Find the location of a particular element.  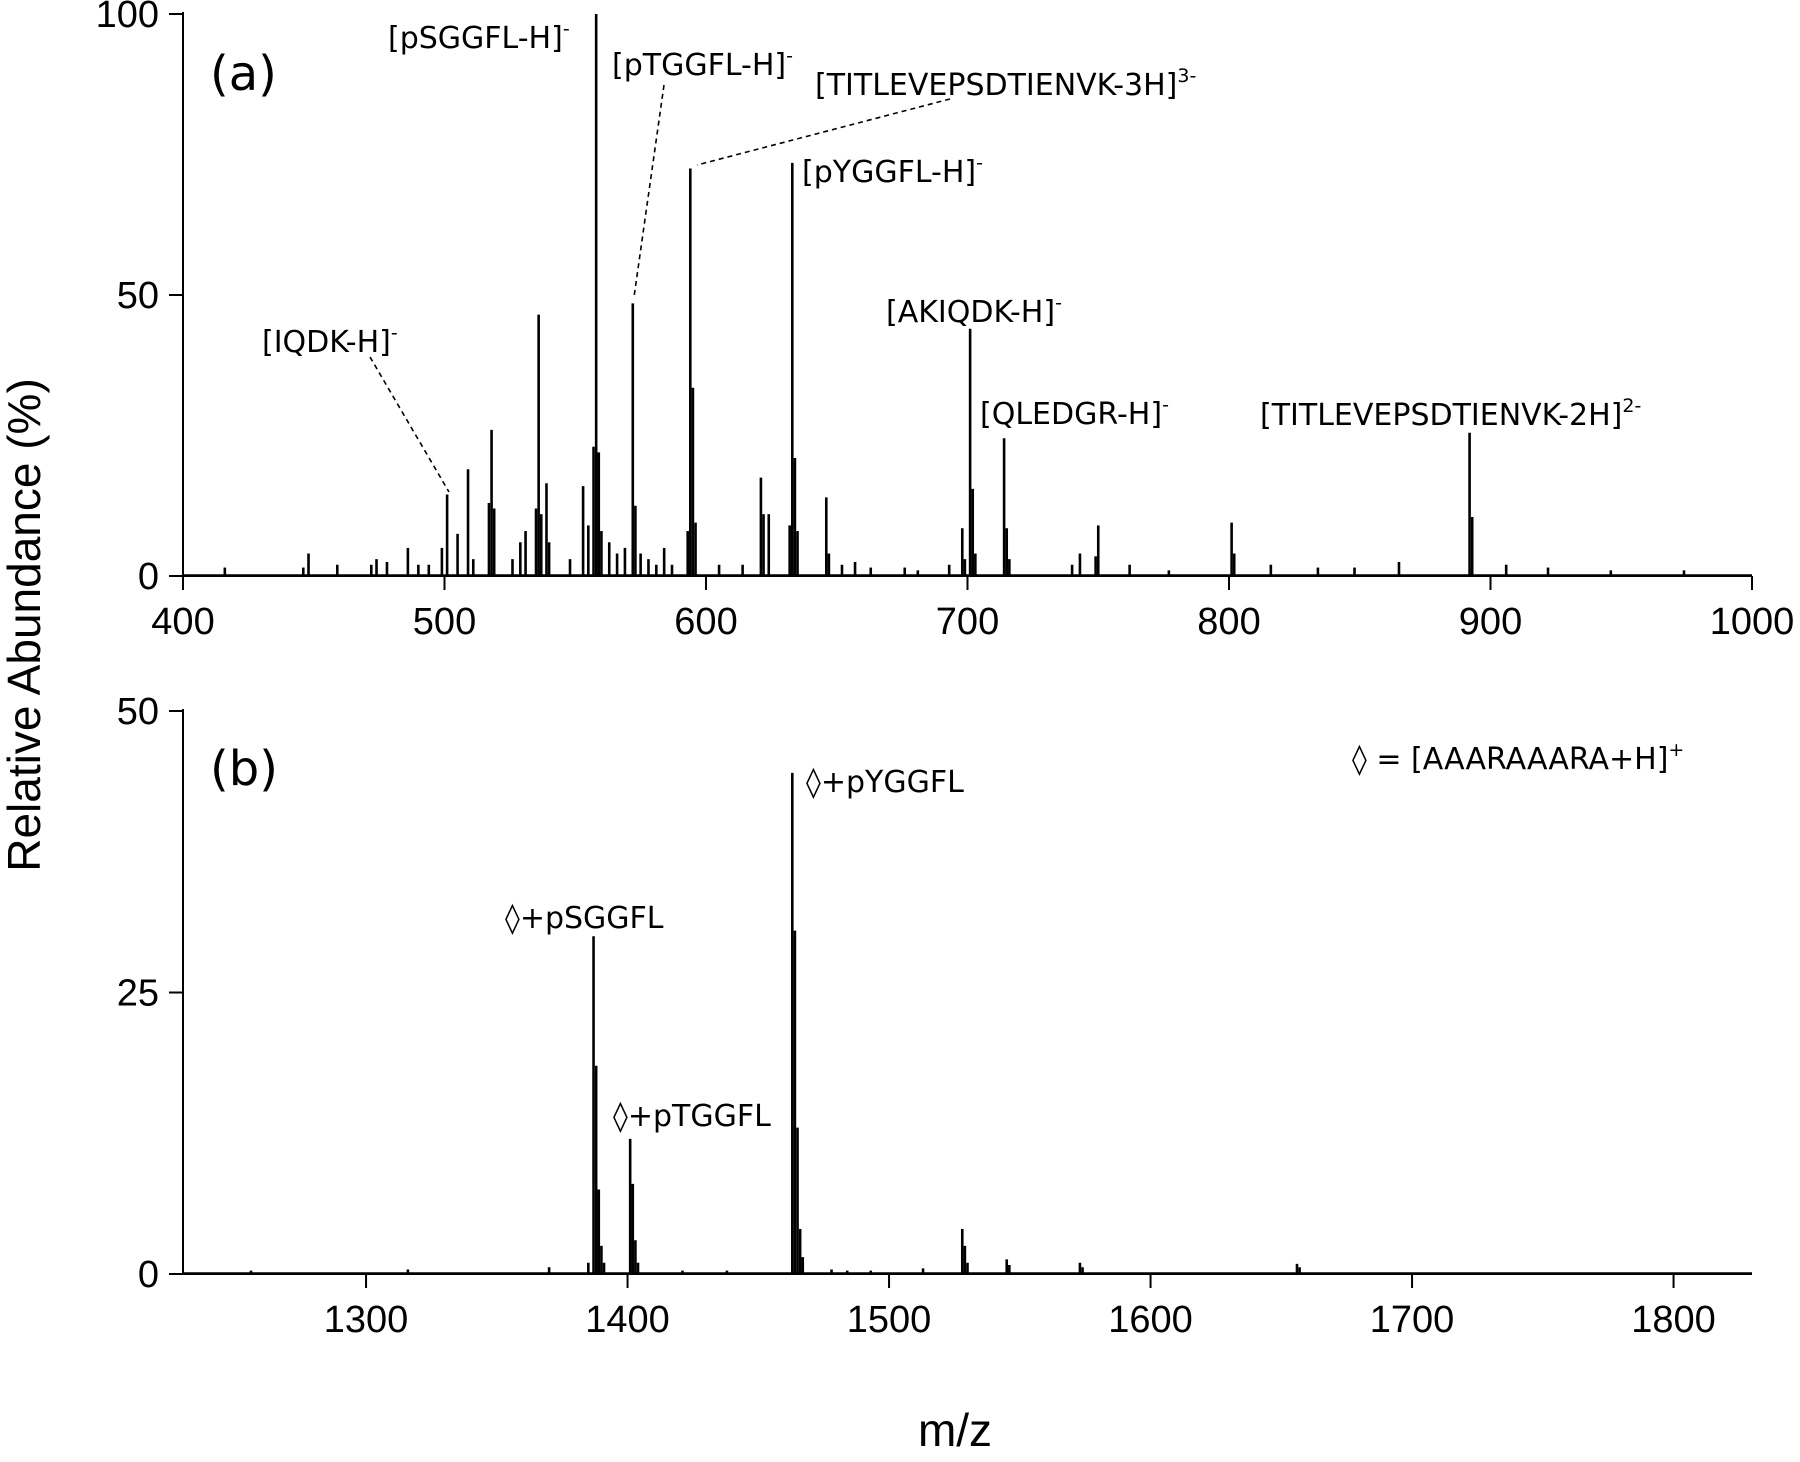

panel-label: (a) is located at coordinates (243, 74).